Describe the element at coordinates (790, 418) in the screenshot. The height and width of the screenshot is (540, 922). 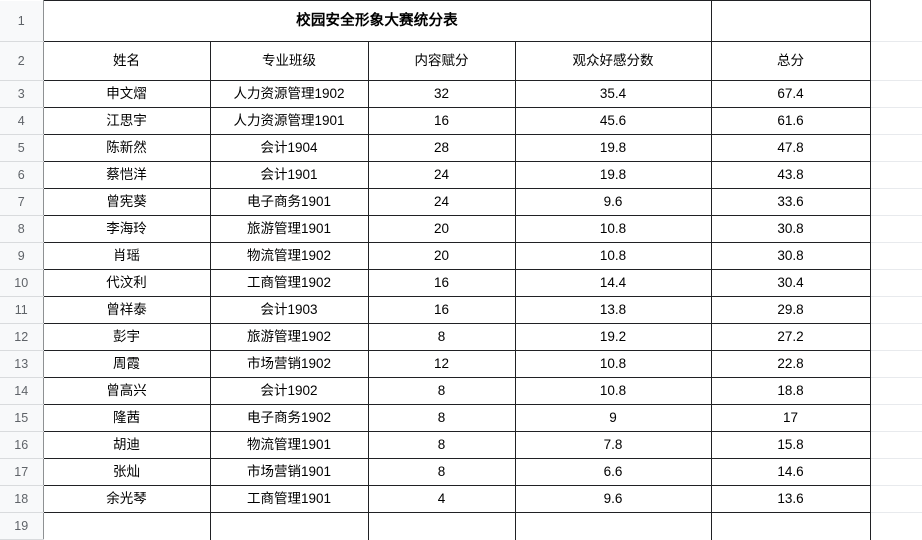
I see `cell-total-score: 17` at that location.